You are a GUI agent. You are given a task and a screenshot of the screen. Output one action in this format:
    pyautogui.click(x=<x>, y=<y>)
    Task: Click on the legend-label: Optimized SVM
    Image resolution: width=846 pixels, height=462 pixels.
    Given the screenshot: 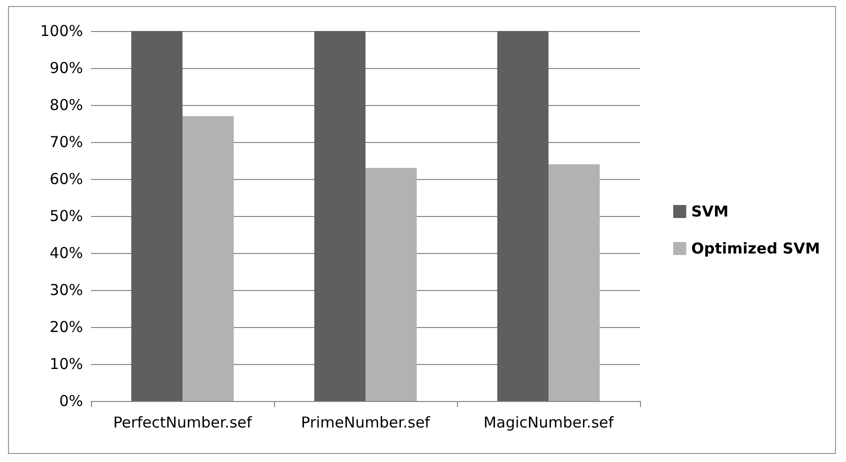 What is the action you would take?
    pyautogui.click(x=755, y=249)
    